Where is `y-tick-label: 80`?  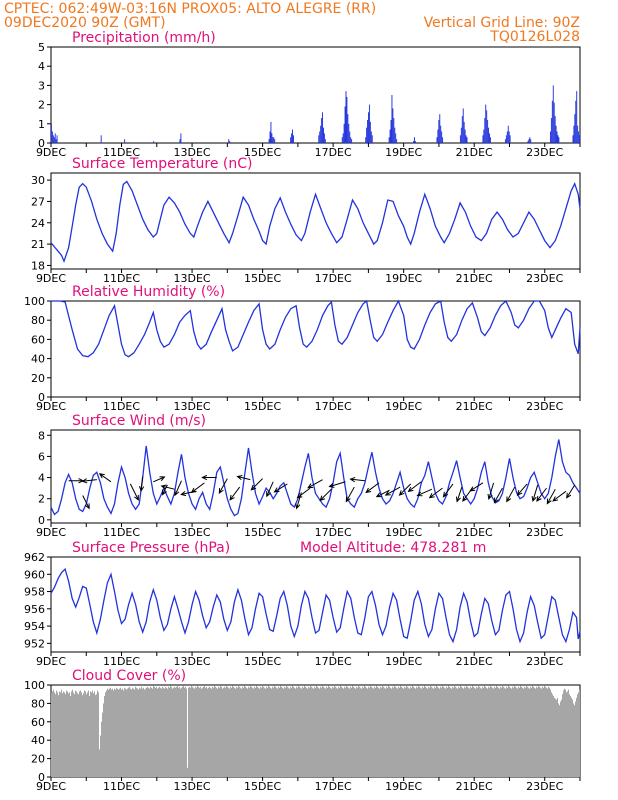 y-tick-label: 80 is located at coordinates (38, 703).